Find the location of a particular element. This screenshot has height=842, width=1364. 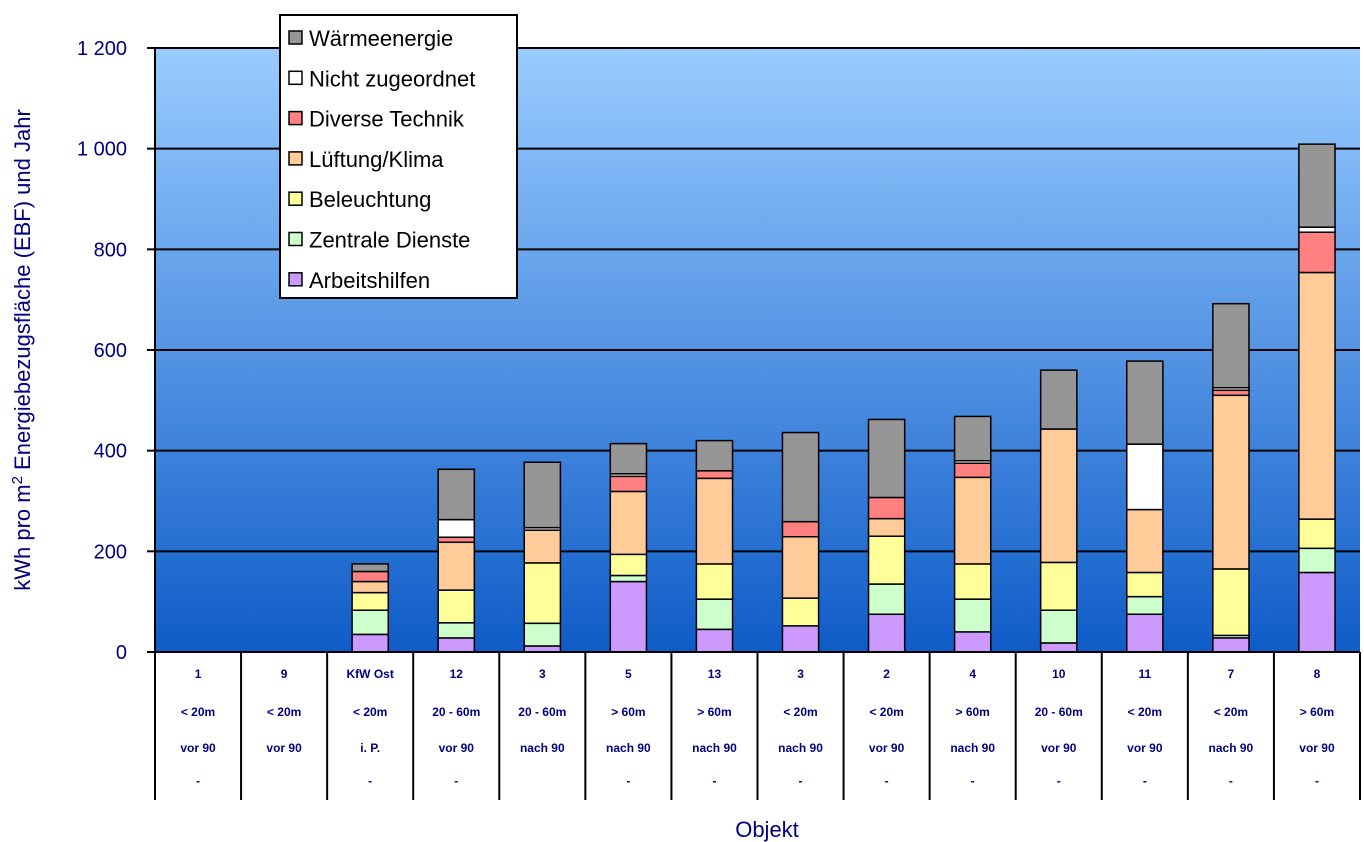

x-category-label: 20 - 60m is located at coordinates (1059, 712).